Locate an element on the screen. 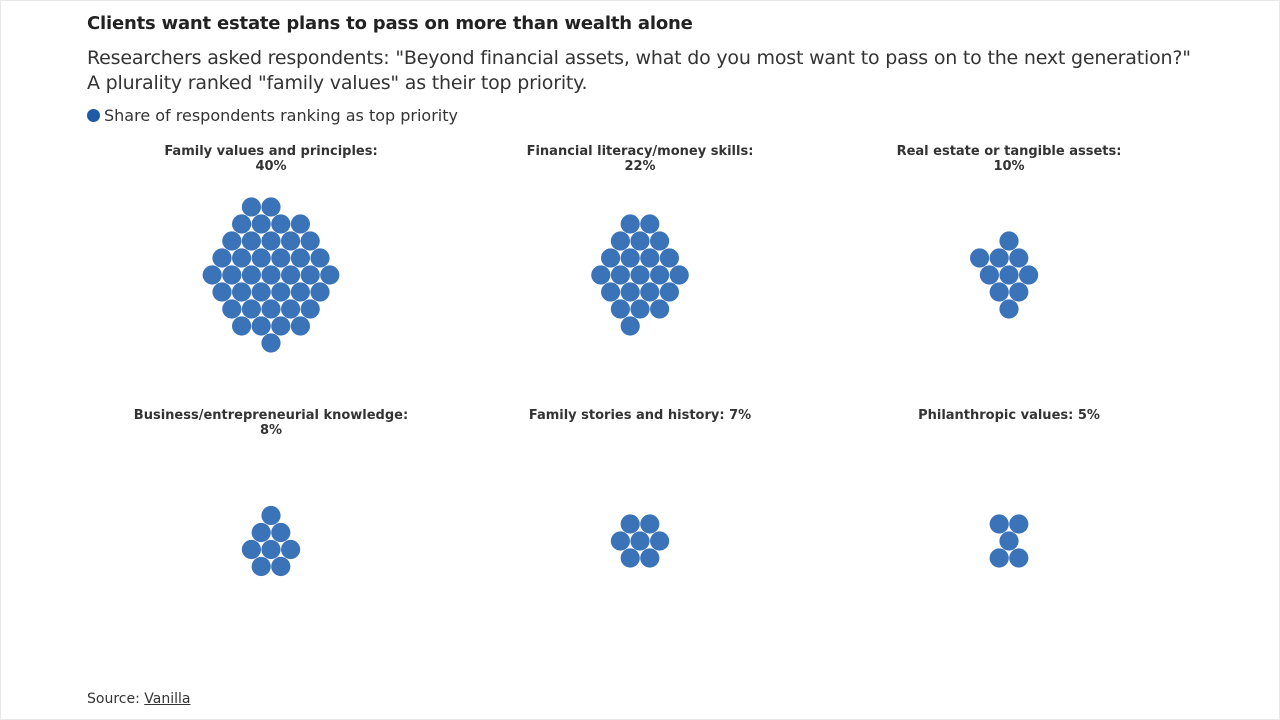 Image resolution: width=1280 pixels, height=720 pixels. panel-family-values-and-principles: Family values and principles:40% is located at coordinates (271, 248).